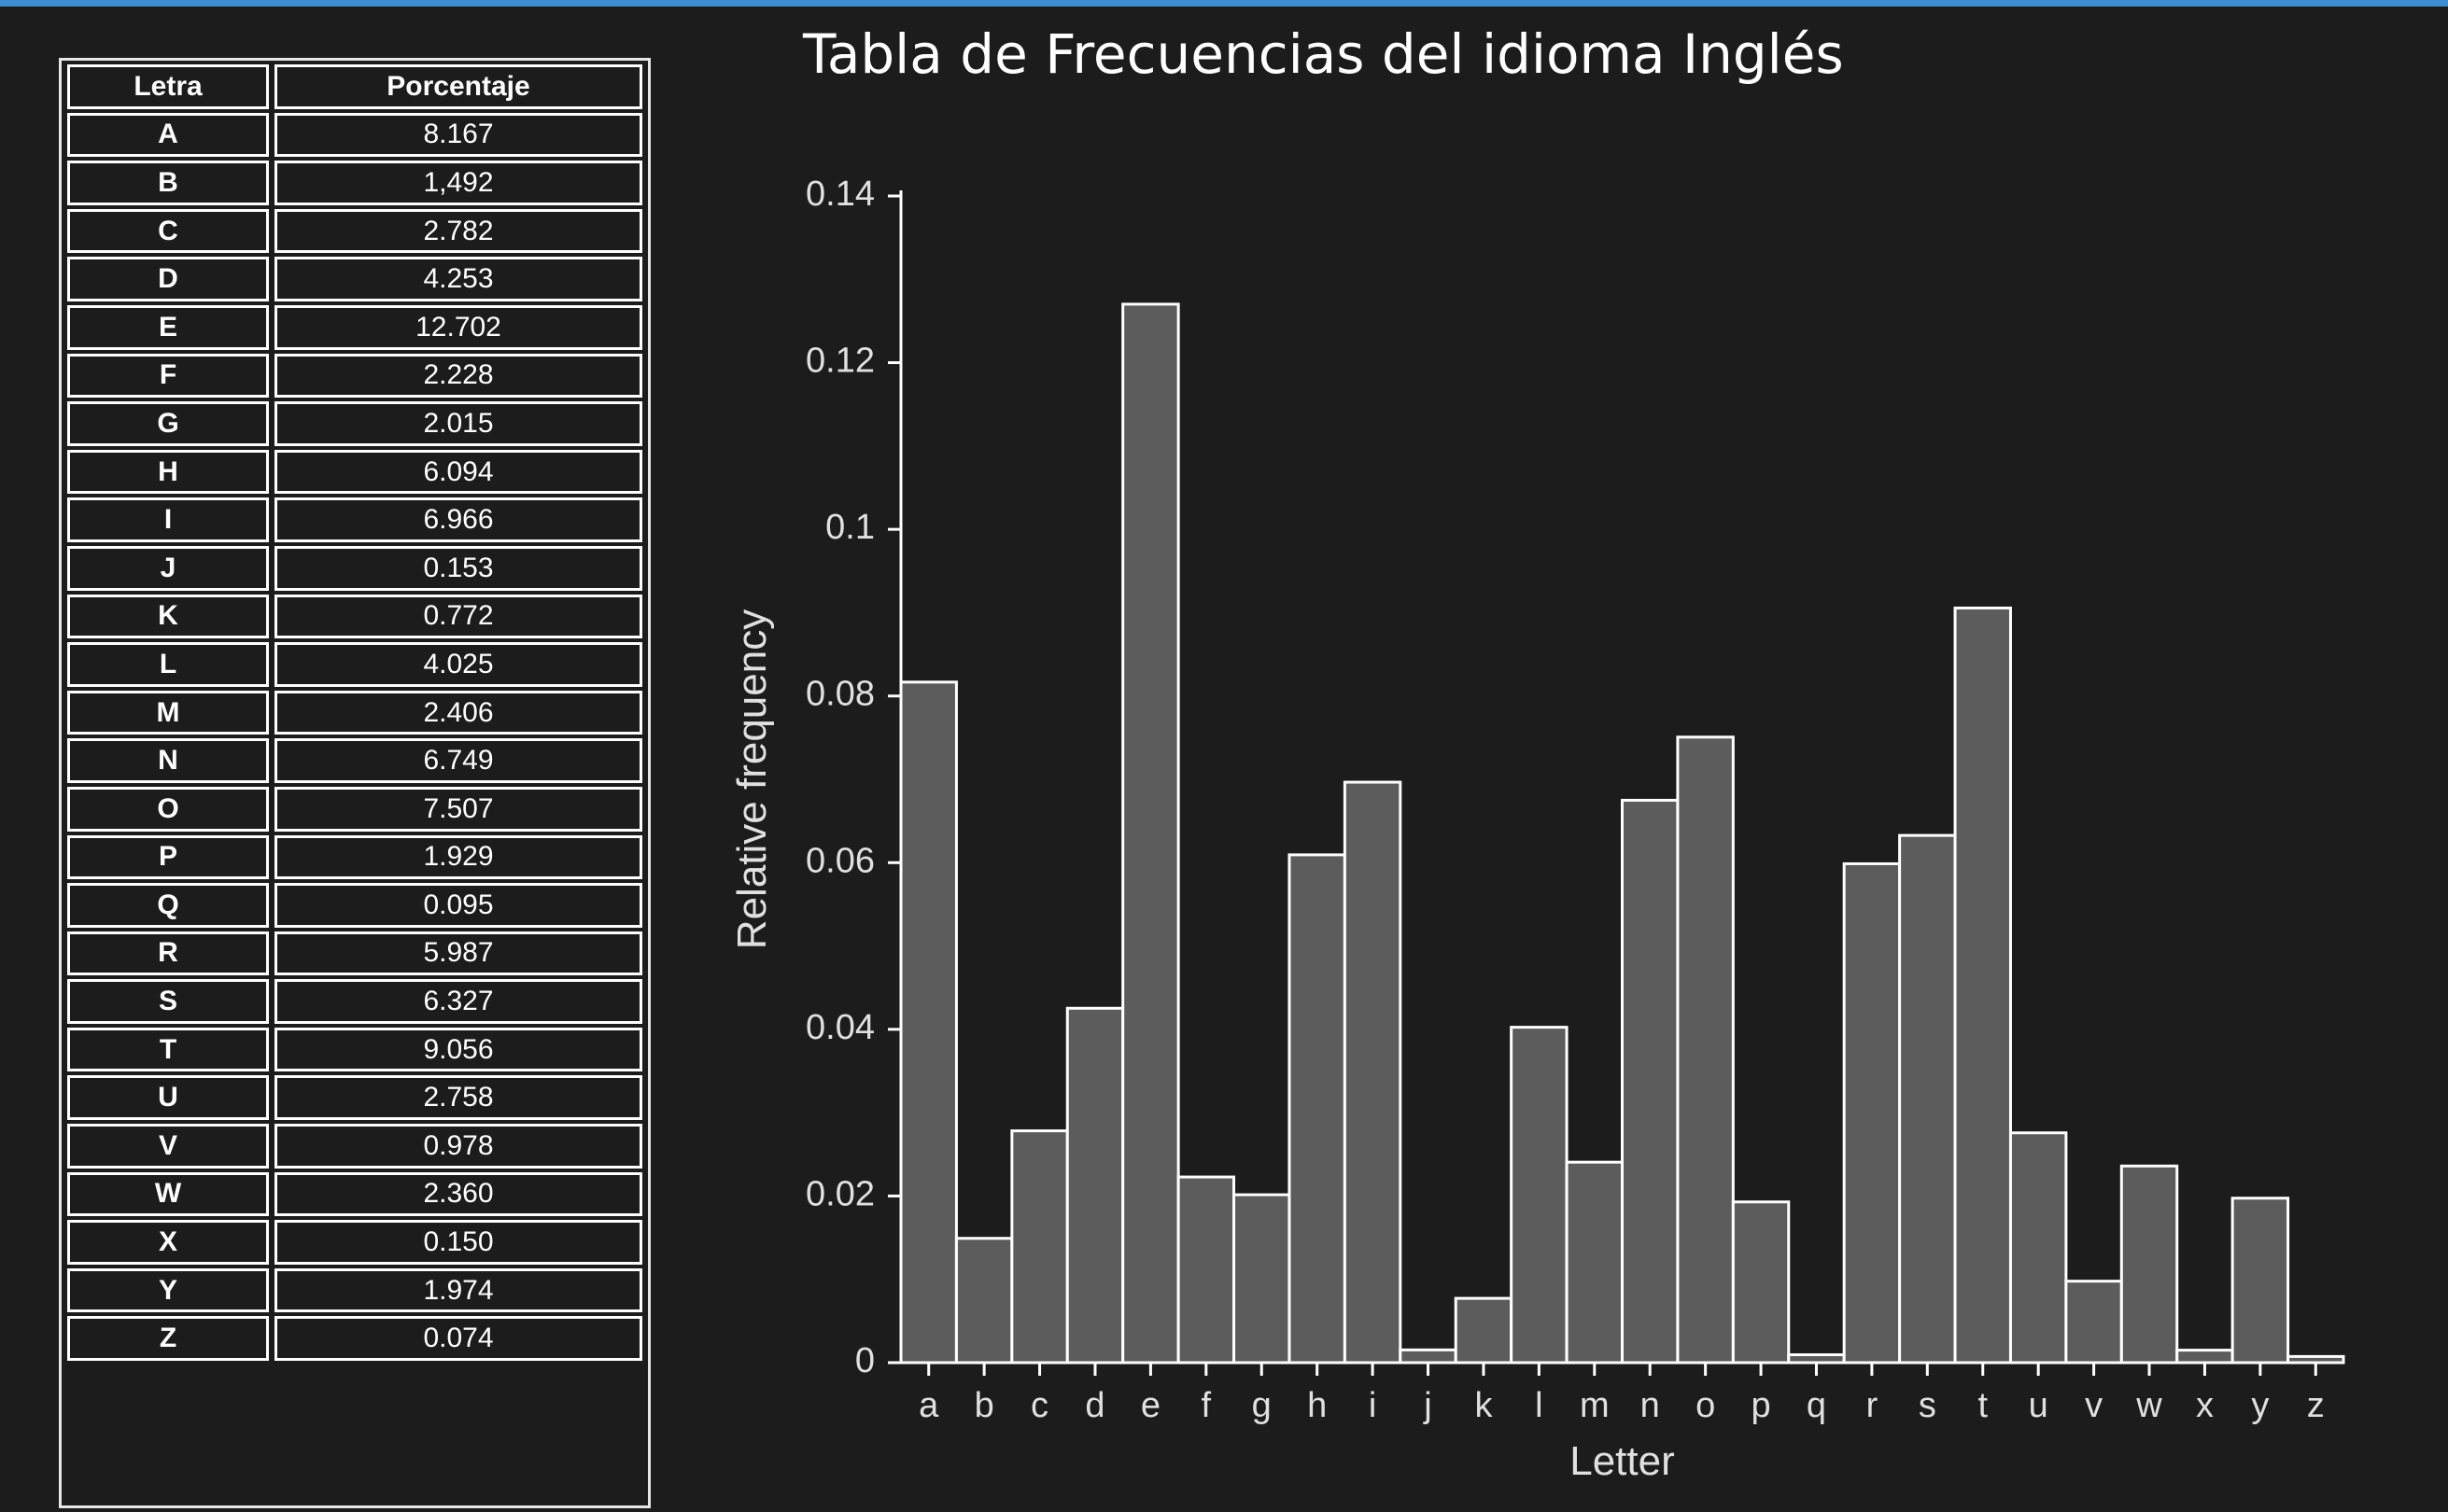 This screenshot has width=2448, height=1512. I want to click on percentage-cell: 5.987, so click(458, 953).